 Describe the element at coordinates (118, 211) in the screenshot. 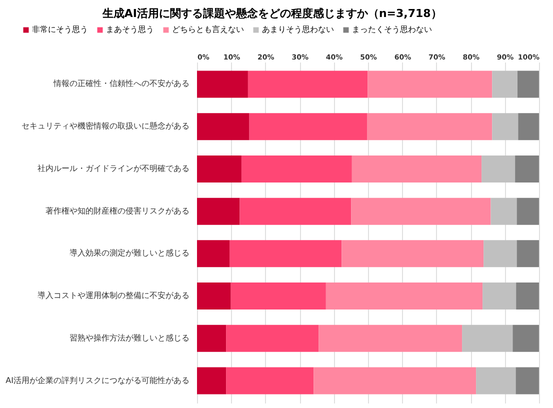

I see `y-tick-label: 著作権や知的財産権の侵害リスクがある` at that location.